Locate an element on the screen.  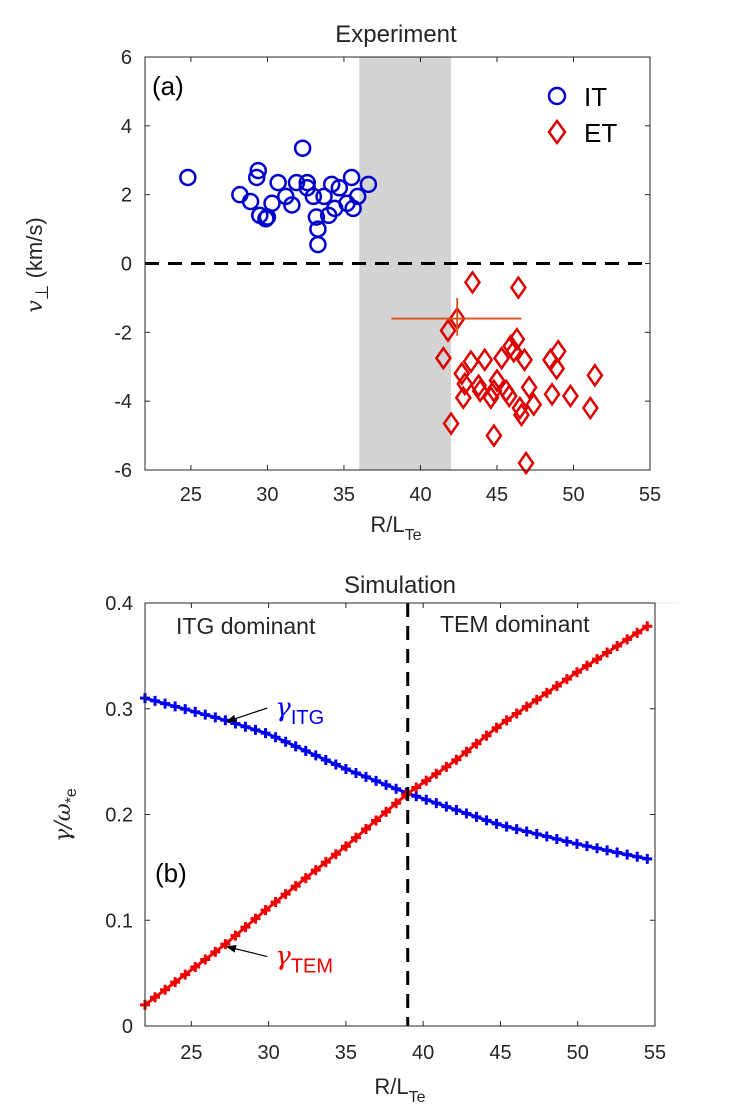
y-tick-label: 2 is located at coordinates (126, 196).